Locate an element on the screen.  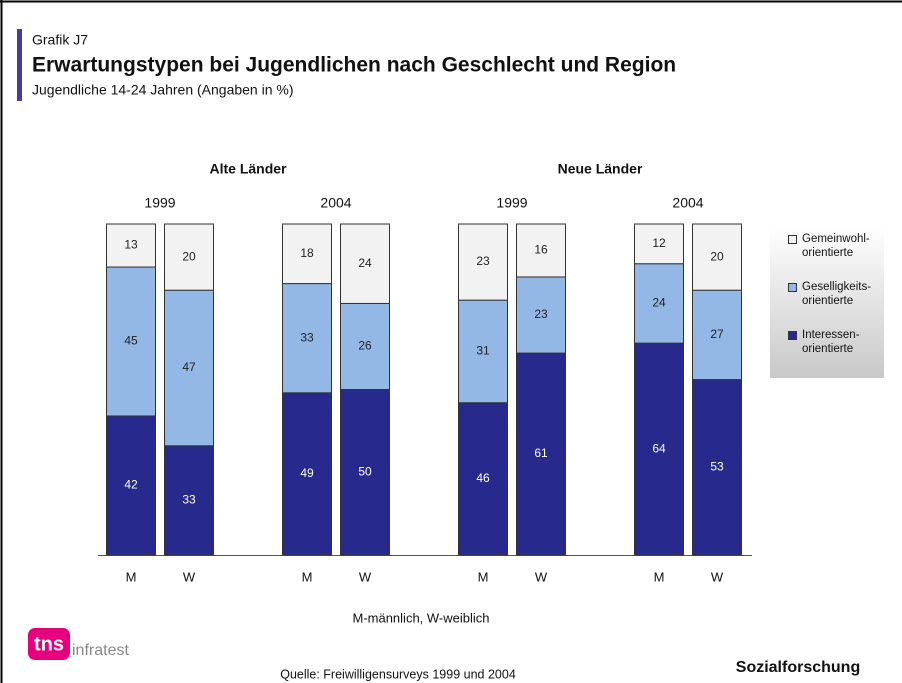
value-label: 26 is located at coordinates (365, 346).